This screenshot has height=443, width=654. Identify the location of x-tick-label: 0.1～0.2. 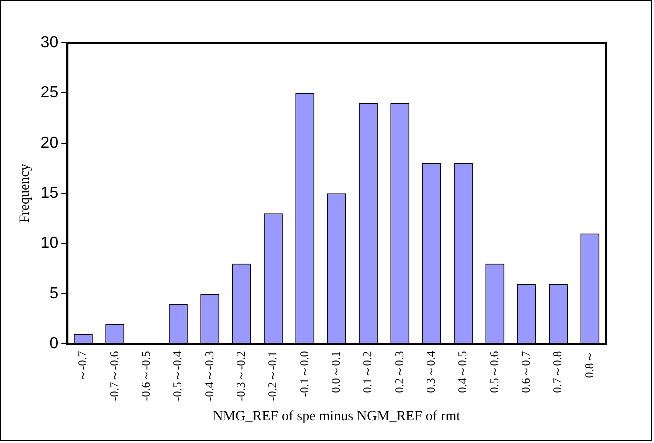
(367, 372).